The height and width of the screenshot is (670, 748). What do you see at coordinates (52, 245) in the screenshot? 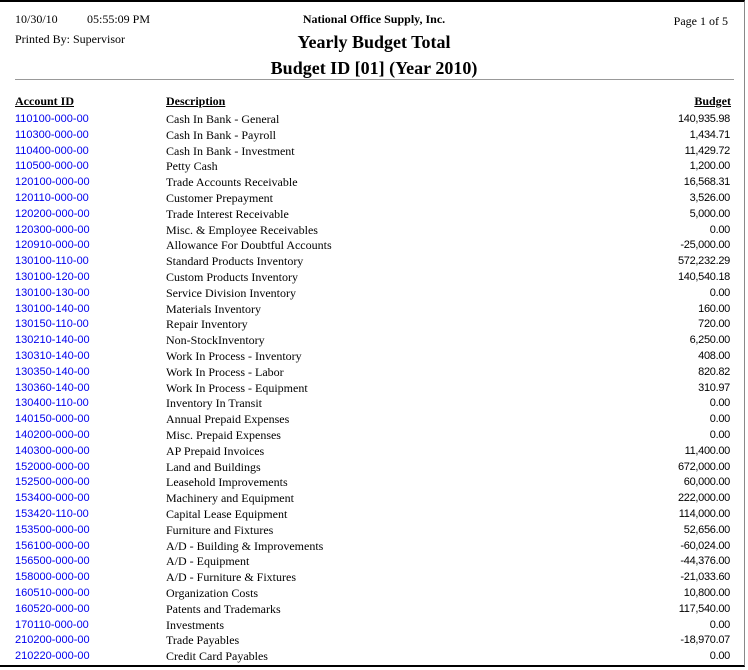
I see `account-id-link: 120910-000-00` at bounding box center [52, 245].